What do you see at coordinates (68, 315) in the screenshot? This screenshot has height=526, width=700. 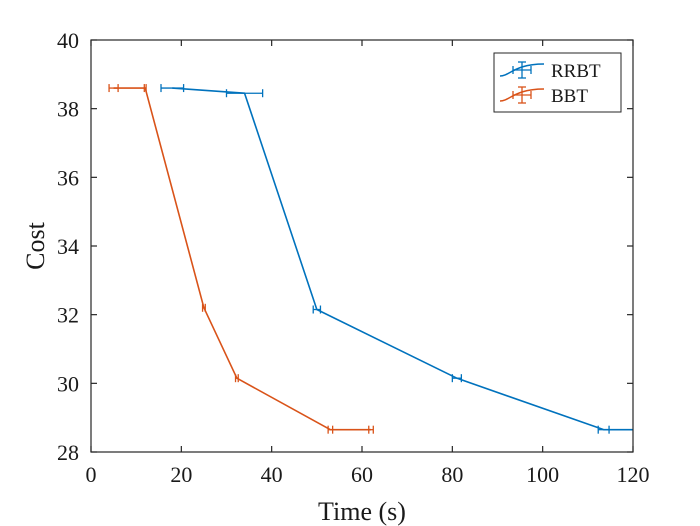 I see `y-tick-label: 32` at bounding box center [68, 315].